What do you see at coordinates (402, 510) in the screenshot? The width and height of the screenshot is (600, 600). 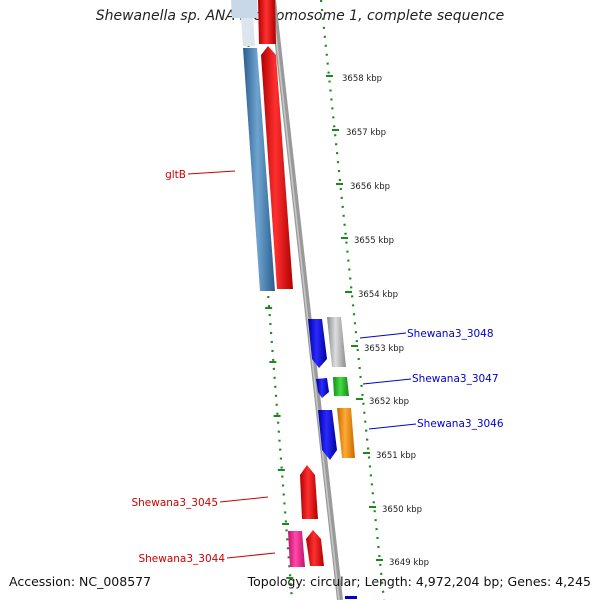 I see `kbp-label: 3650 kbp` at bounding box center [402, 510].